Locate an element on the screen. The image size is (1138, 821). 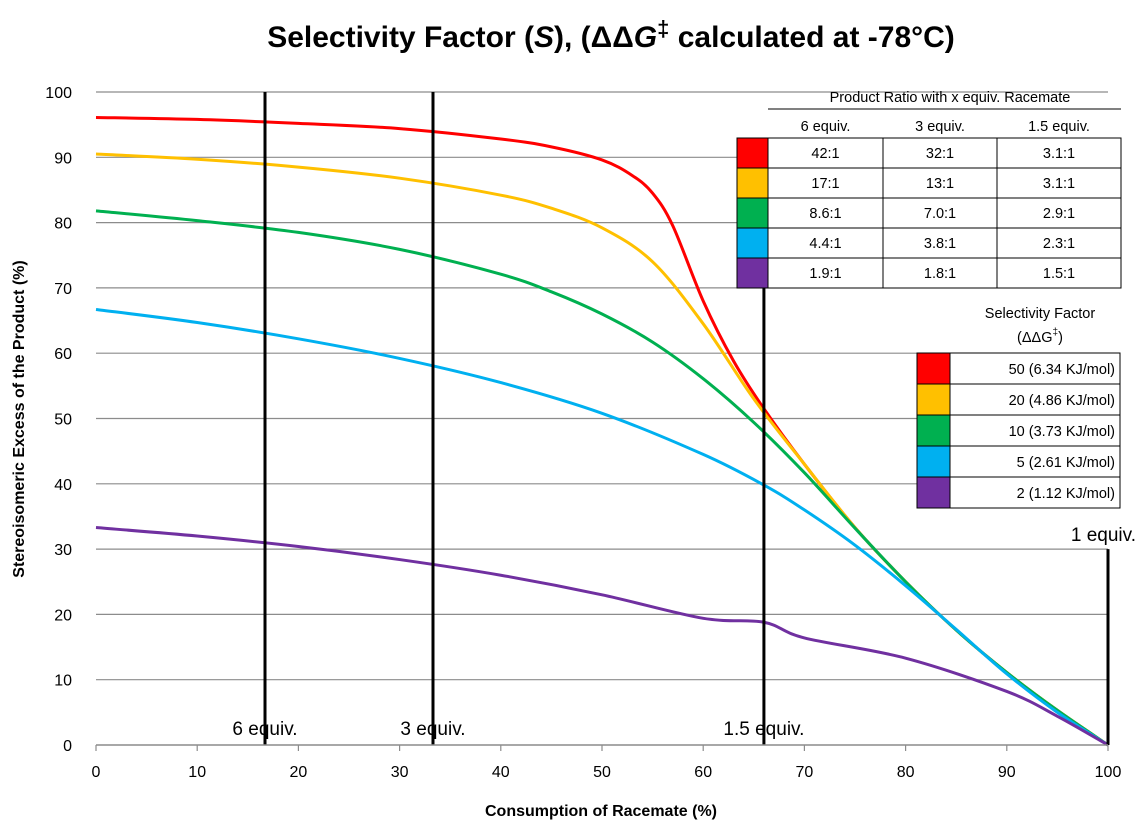
table-cell: 1.9:1 is located at coordinates (825, 274).